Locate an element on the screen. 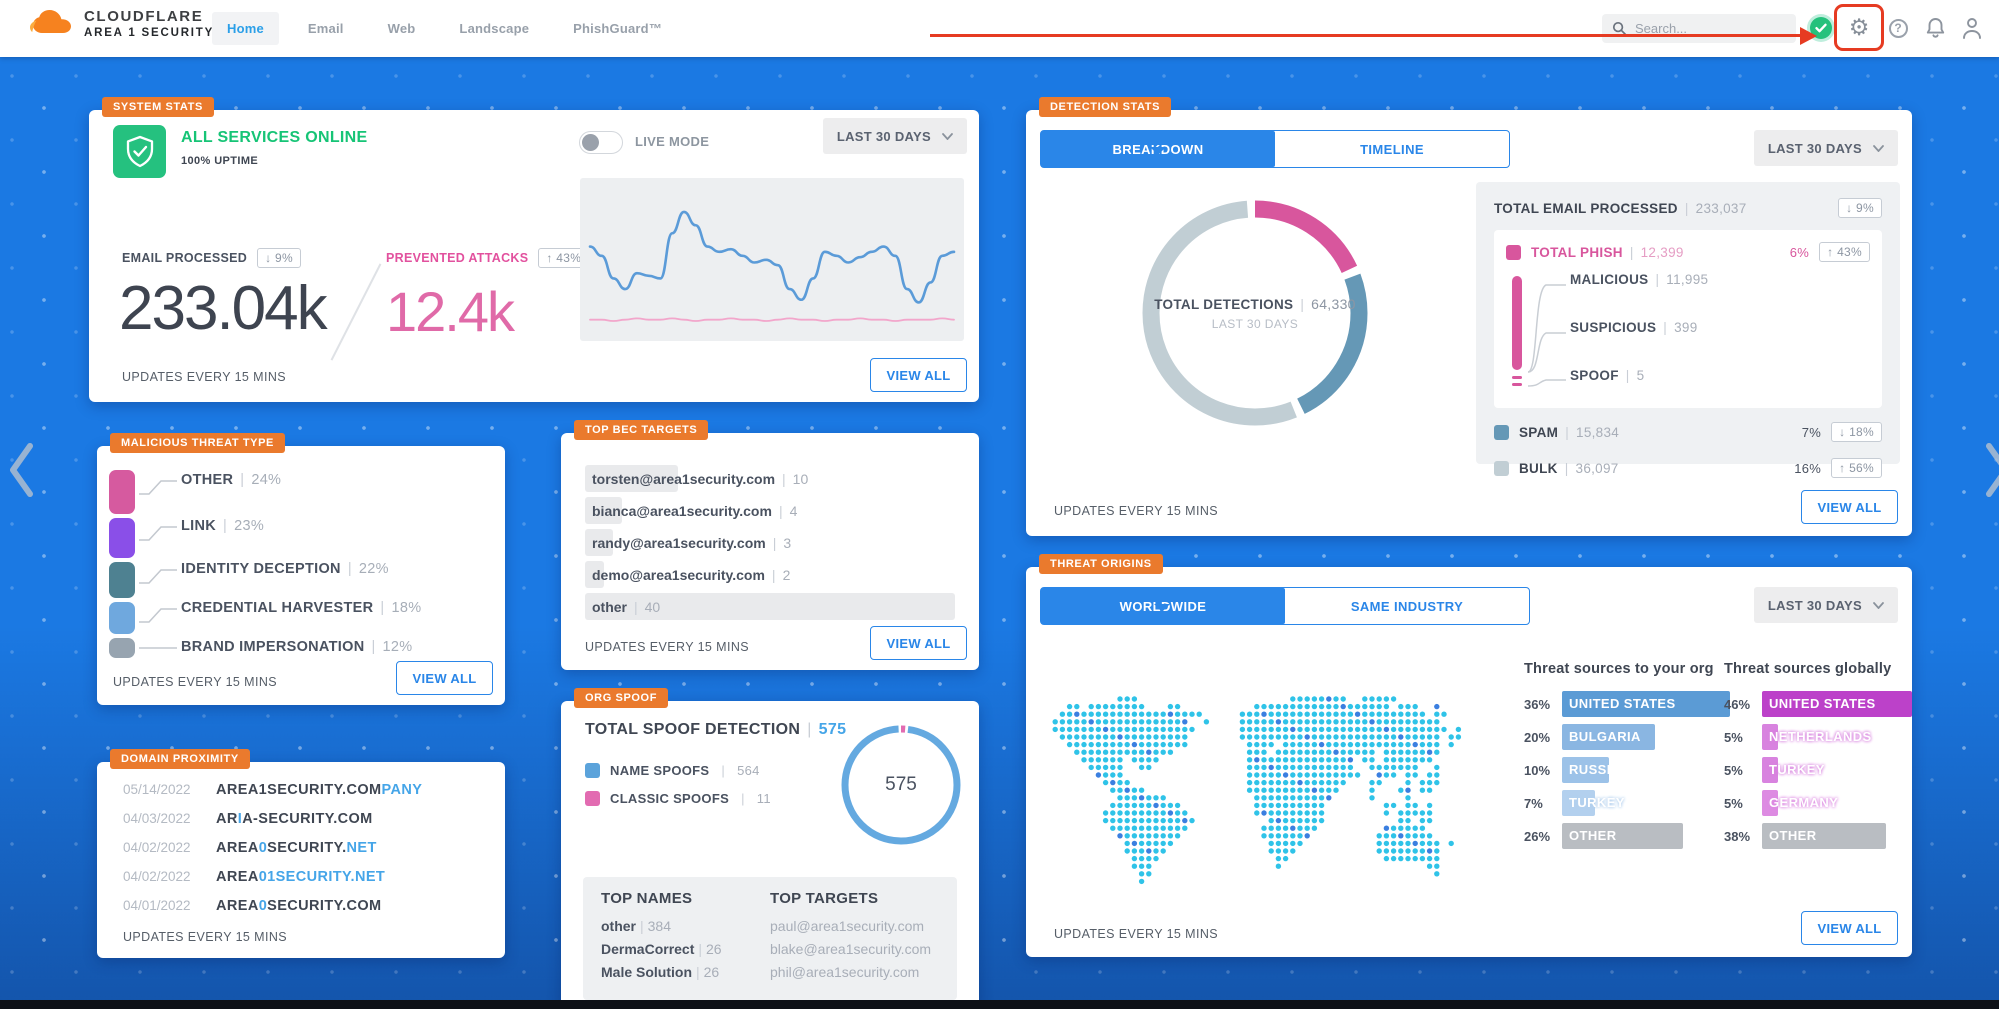 This screenshot has width=1999, height=1009. phish-bar is located at coordinates (1517, 323).